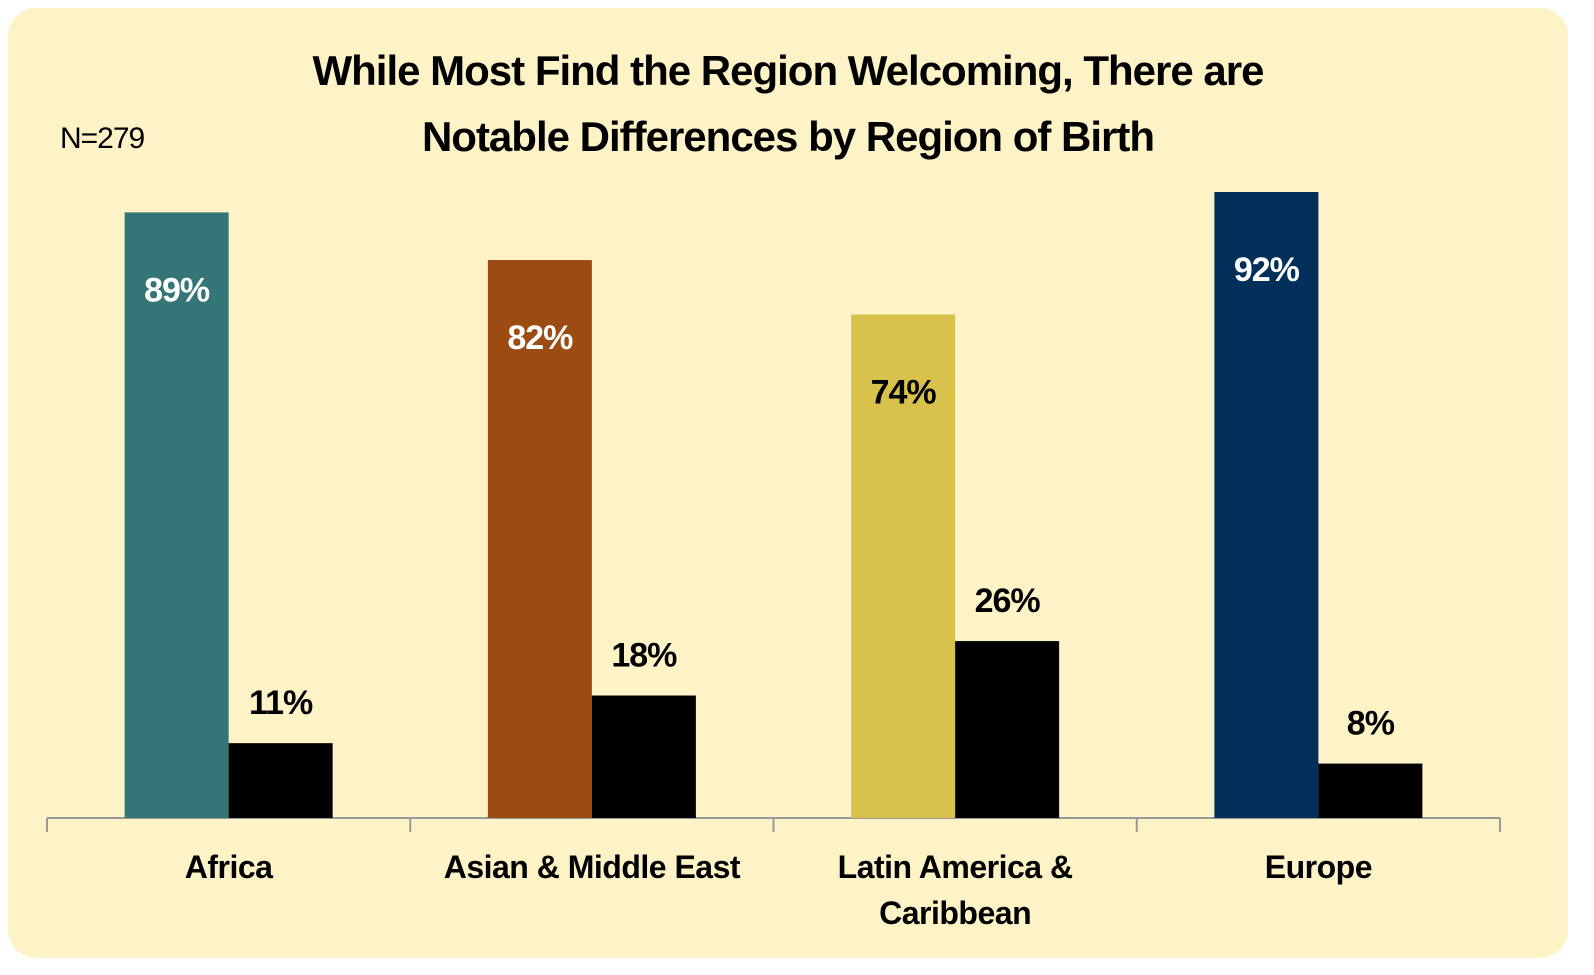  I want to click on data-label: 82%, so click(540, 338).